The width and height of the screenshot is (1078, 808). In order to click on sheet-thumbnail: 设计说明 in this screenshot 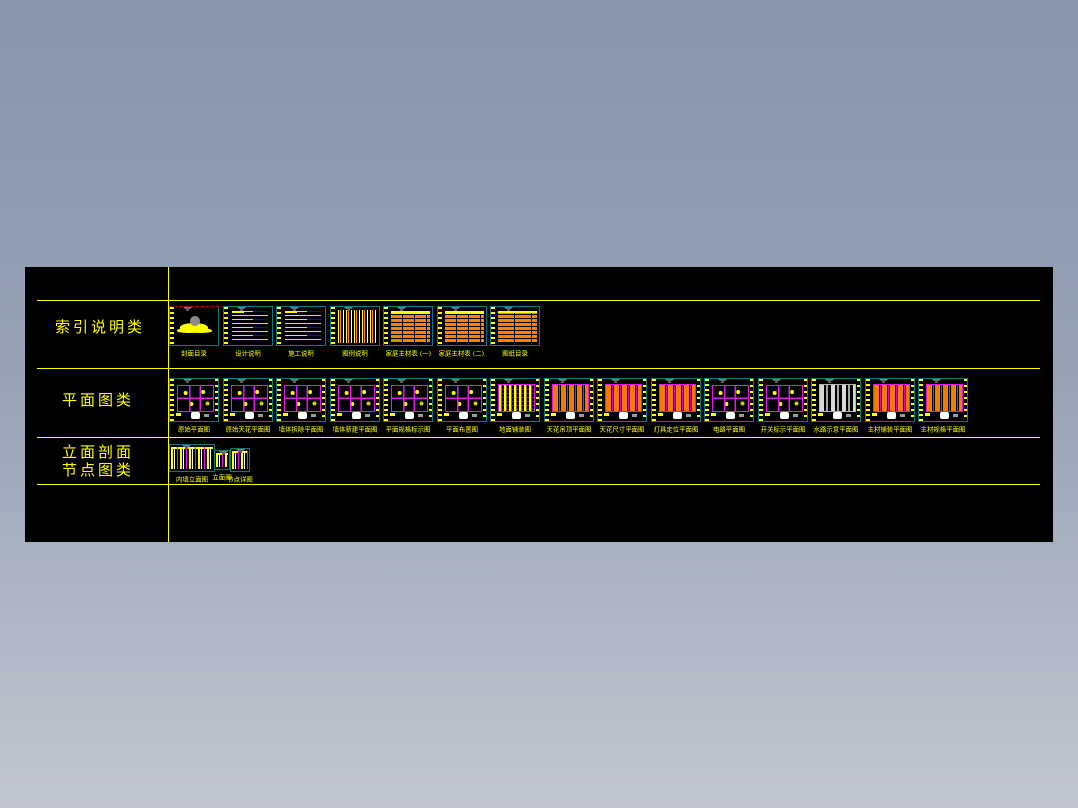, I will do `click(247, 332)`.